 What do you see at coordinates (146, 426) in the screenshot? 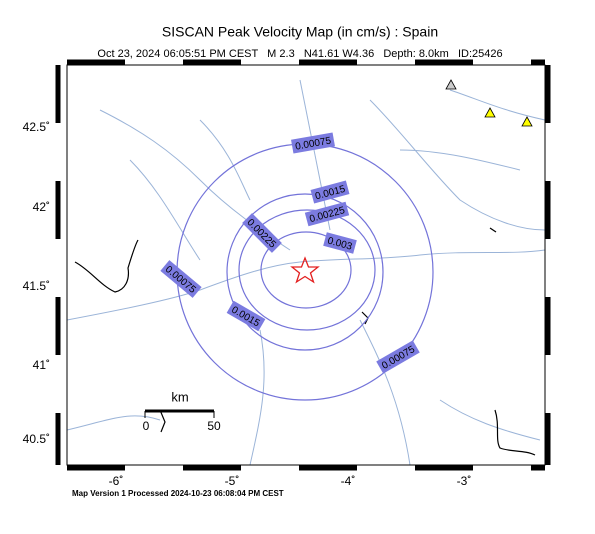
I see `scale-label: 0` at bounding box center [146, 426].